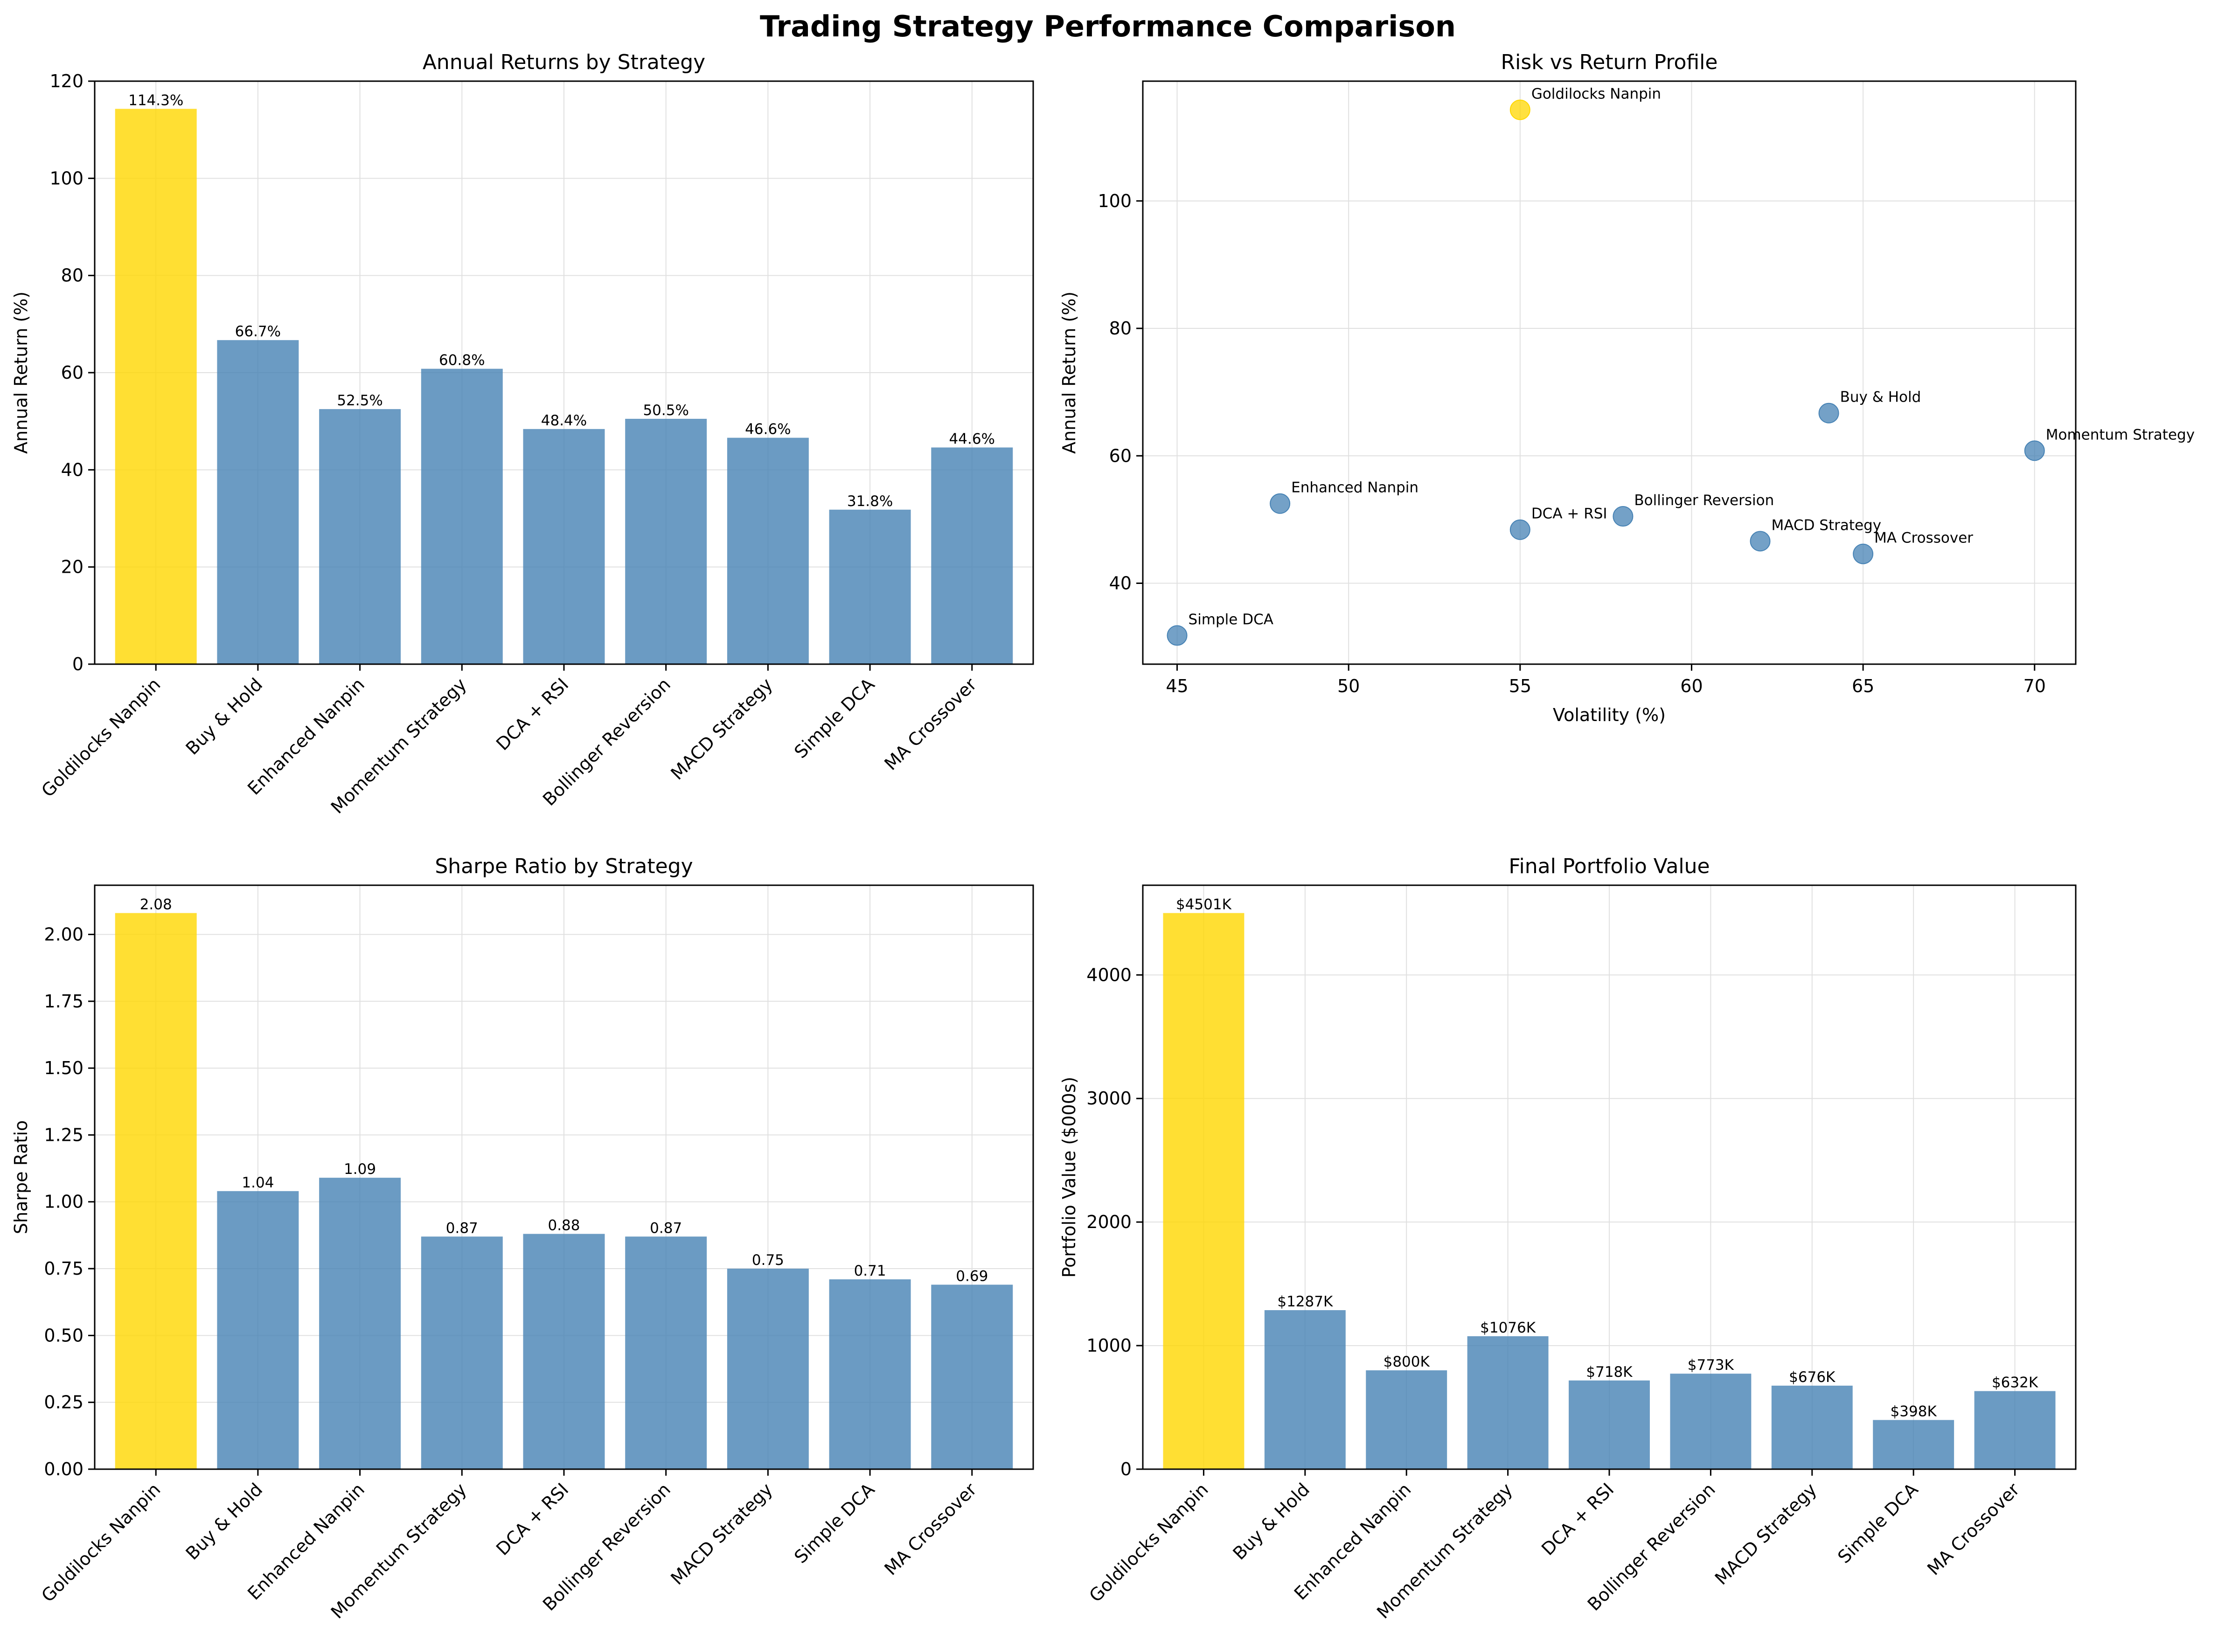 The width and height of the screenshot is (2218, 1652). Describe the element at coordinates (1704, 500) in the screenshot. I see `point-label: Bollinger Reversion` at that location.